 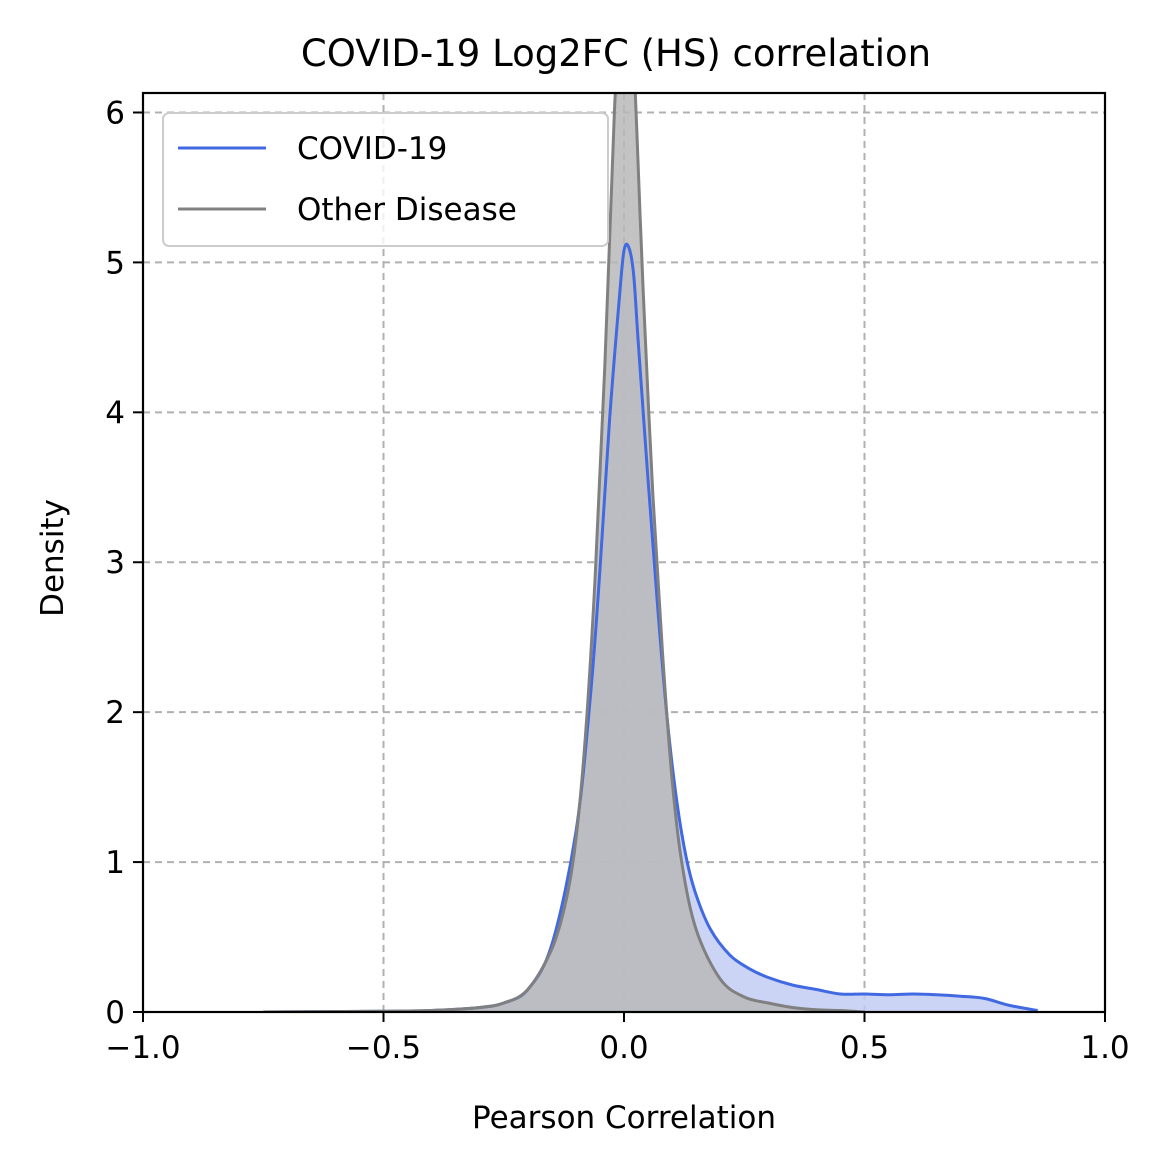 What do you see at coordinates (142, 1048) in the screenshot?
I see `x-tick-label: −1.0` at bounding box center [142, 1048].